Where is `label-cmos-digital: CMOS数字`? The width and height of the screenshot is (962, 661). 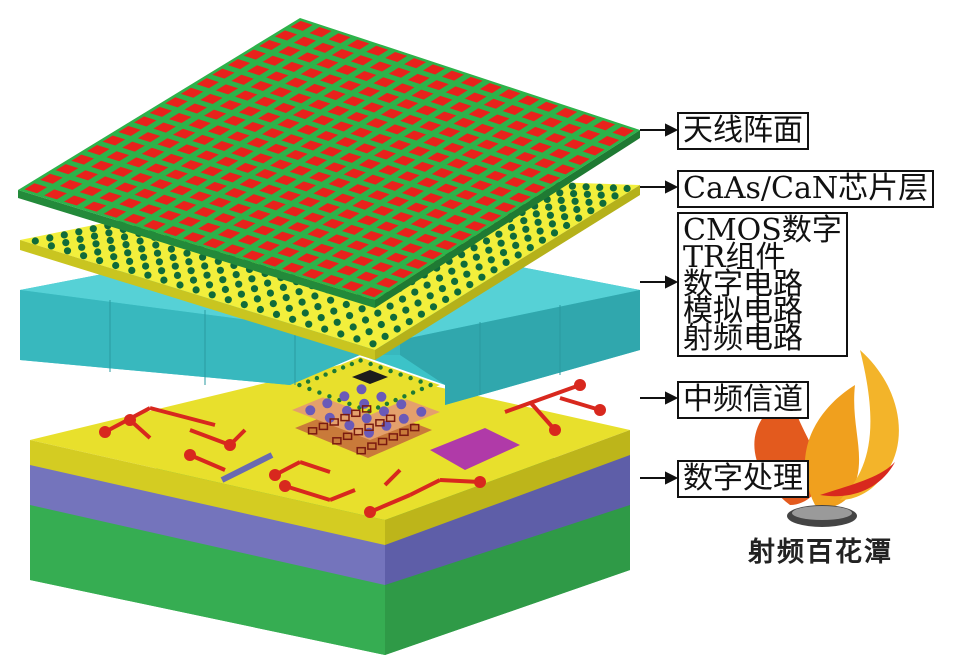
label-cmos-digital: CMOS数字 is located at coordinates (762, 230).